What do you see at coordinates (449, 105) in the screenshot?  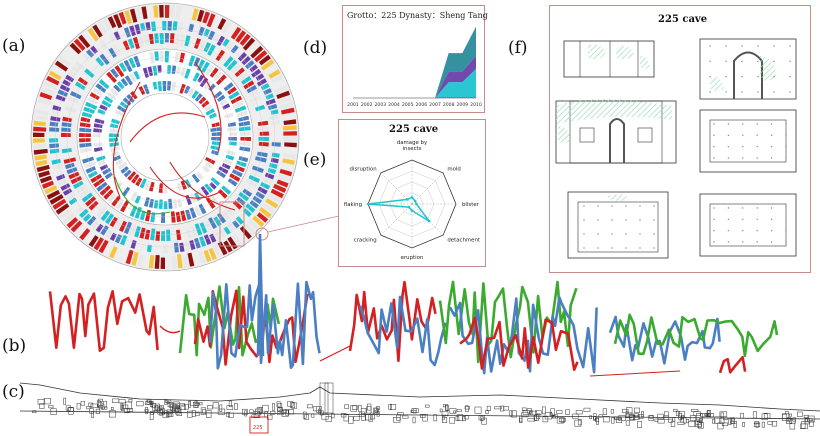 I see `area-tick-label: 2008` at bounding box center [449, 105].